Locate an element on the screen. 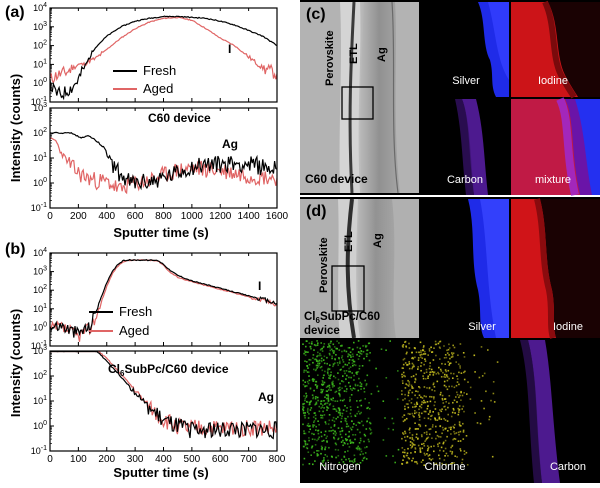 This screenshot has height=488, width=600. element-label: Ag is located at coordinates (230, 144).